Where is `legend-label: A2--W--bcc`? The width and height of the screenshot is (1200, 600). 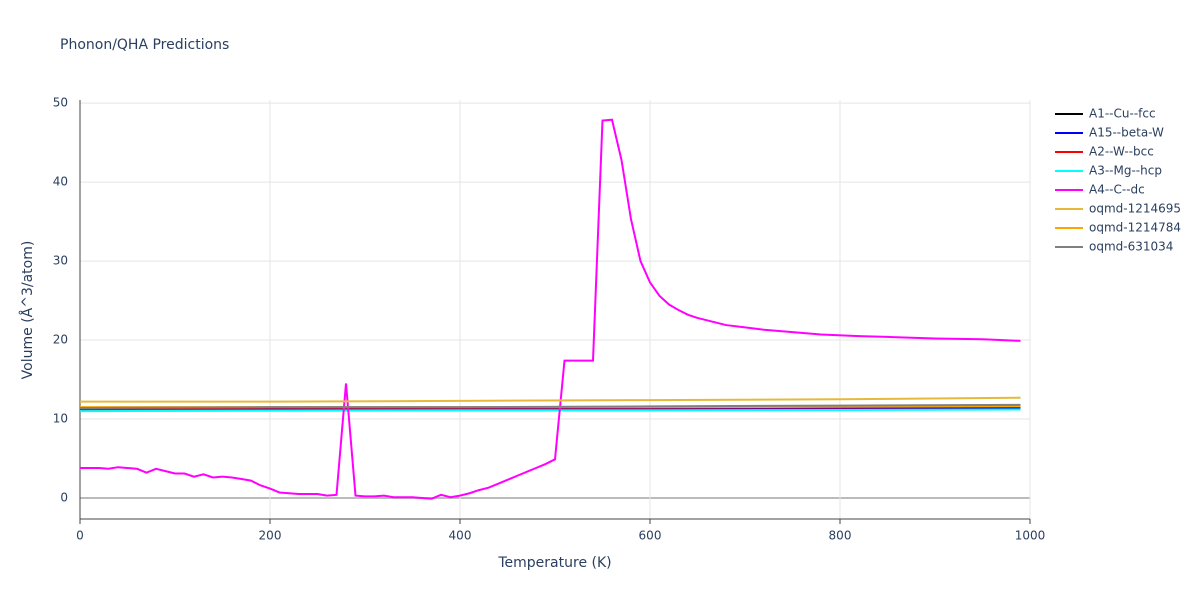 legend-label: A2--W--bcc is located at coordinates (1121, 152).